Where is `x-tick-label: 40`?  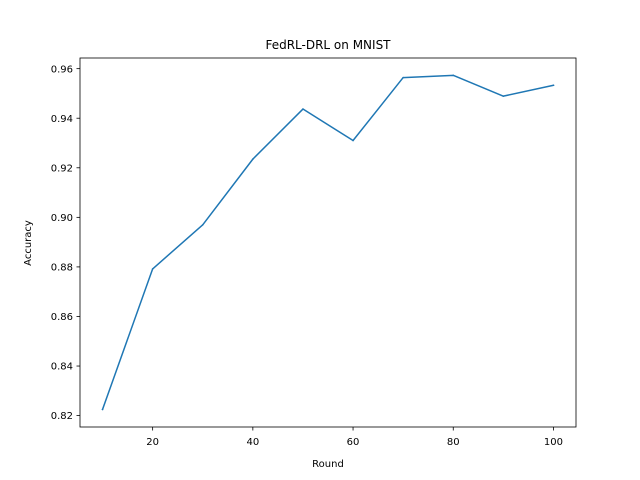 x-tick-label: 40 is located at coordinates (252, 442).